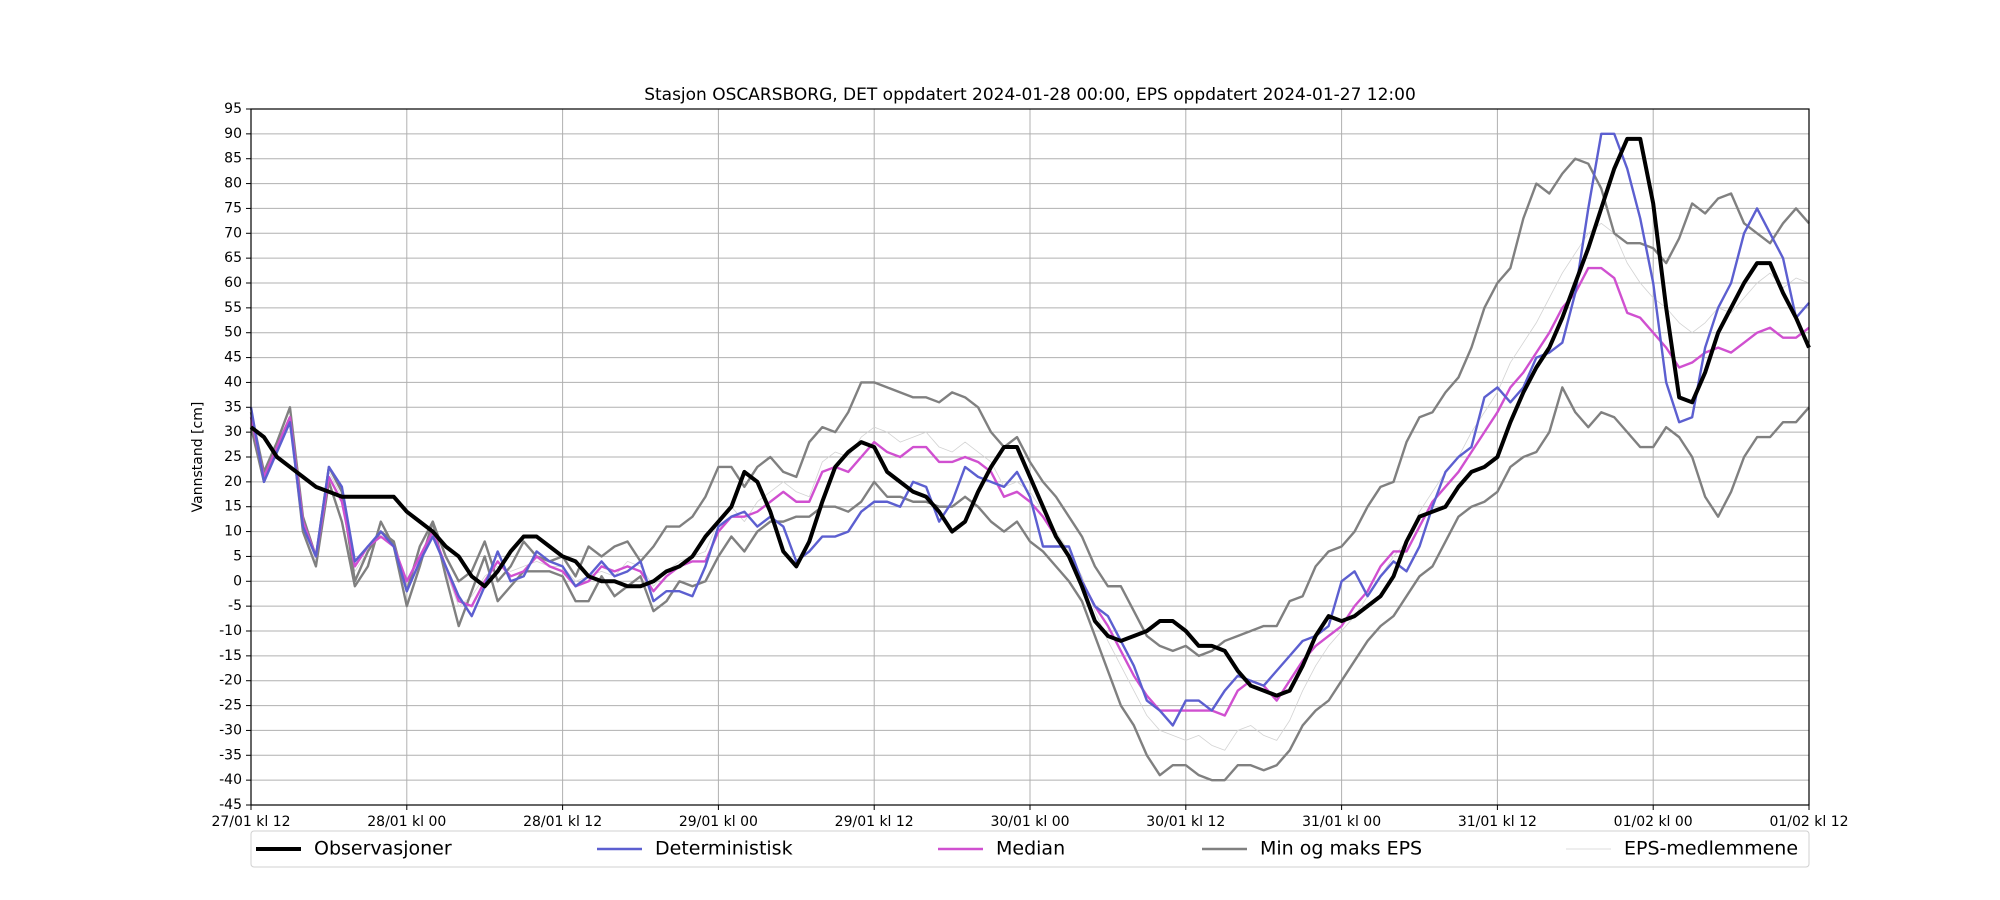  Describe the element at coordinates (1653, 822) in the screenshot. I see `x-tick-label: 01/02 kl 00` at that location.